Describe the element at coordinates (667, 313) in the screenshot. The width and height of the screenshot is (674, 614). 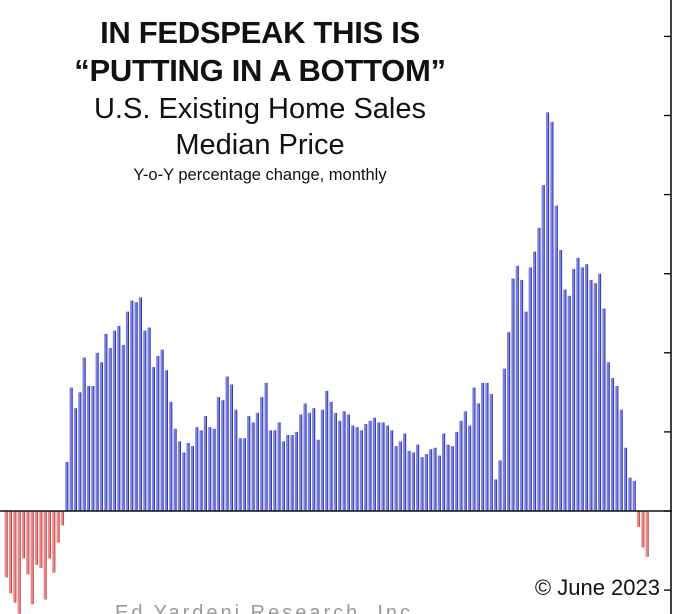
I see `y-axis-ticks` at that location.